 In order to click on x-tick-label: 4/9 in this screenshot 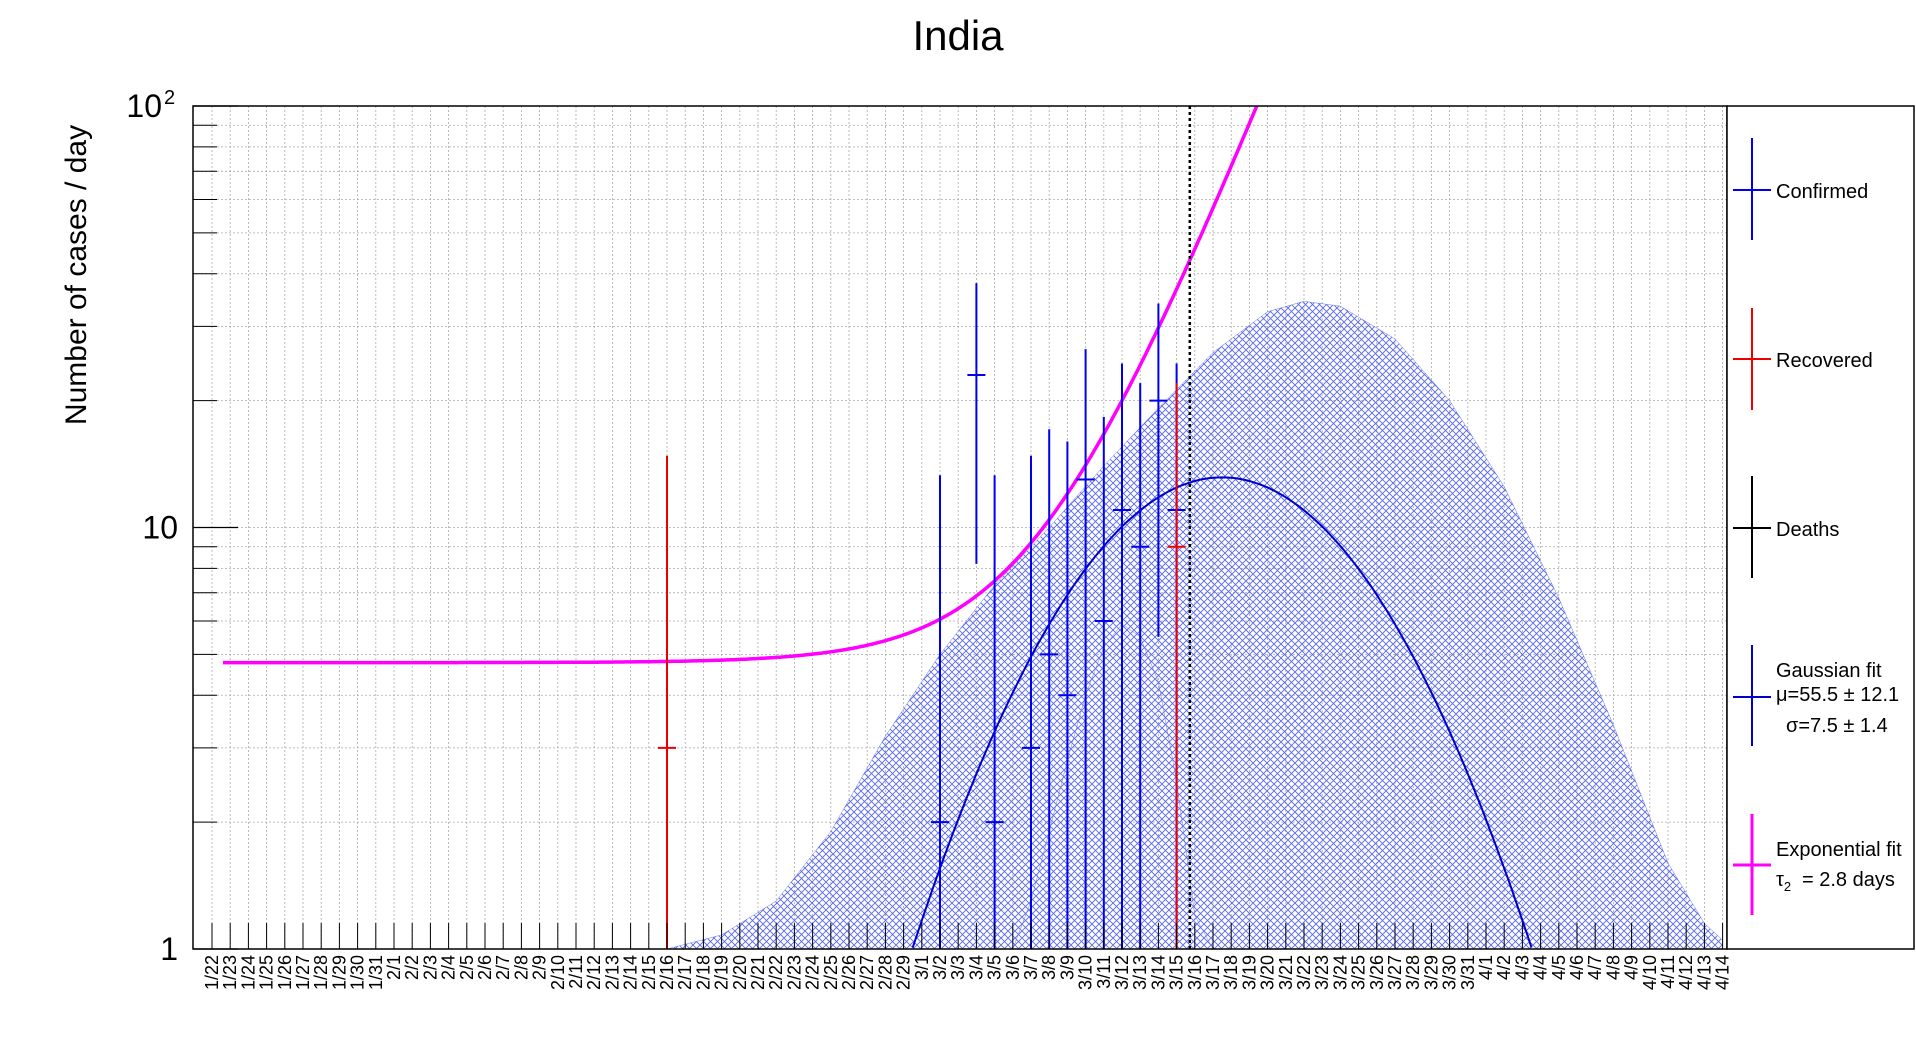, I will do `click(1632, 967)`.